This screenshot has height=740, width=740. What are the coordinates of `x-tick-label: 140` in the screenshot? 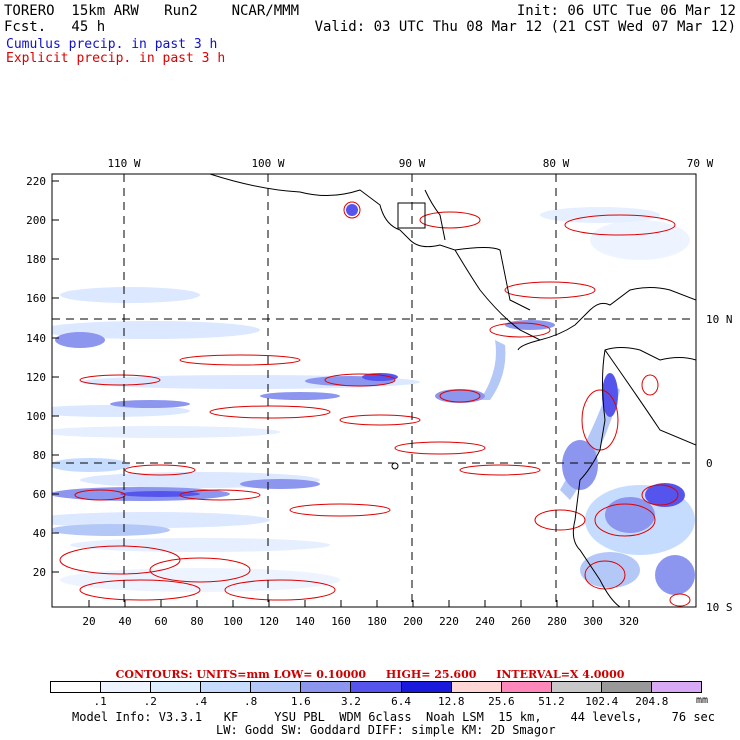 It's located at (305, 621).